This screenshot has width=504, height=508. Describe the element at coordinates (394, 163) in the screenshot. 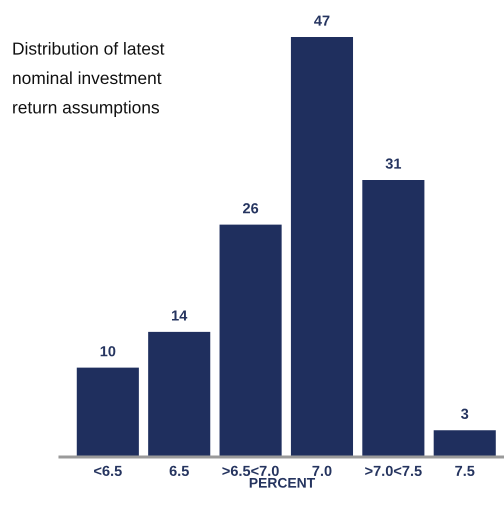

I see `data-label: 31` at that location.